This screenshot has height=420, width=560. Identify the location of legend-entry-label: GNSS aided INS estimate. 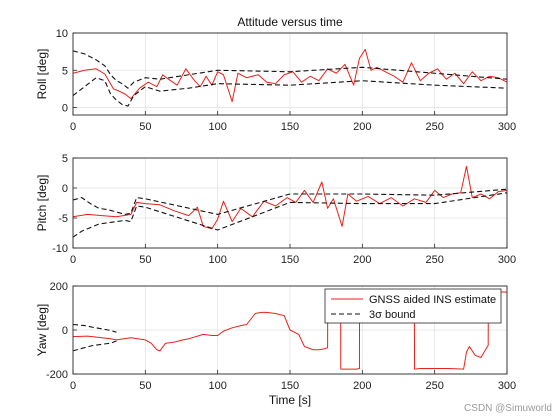
(432, 300).